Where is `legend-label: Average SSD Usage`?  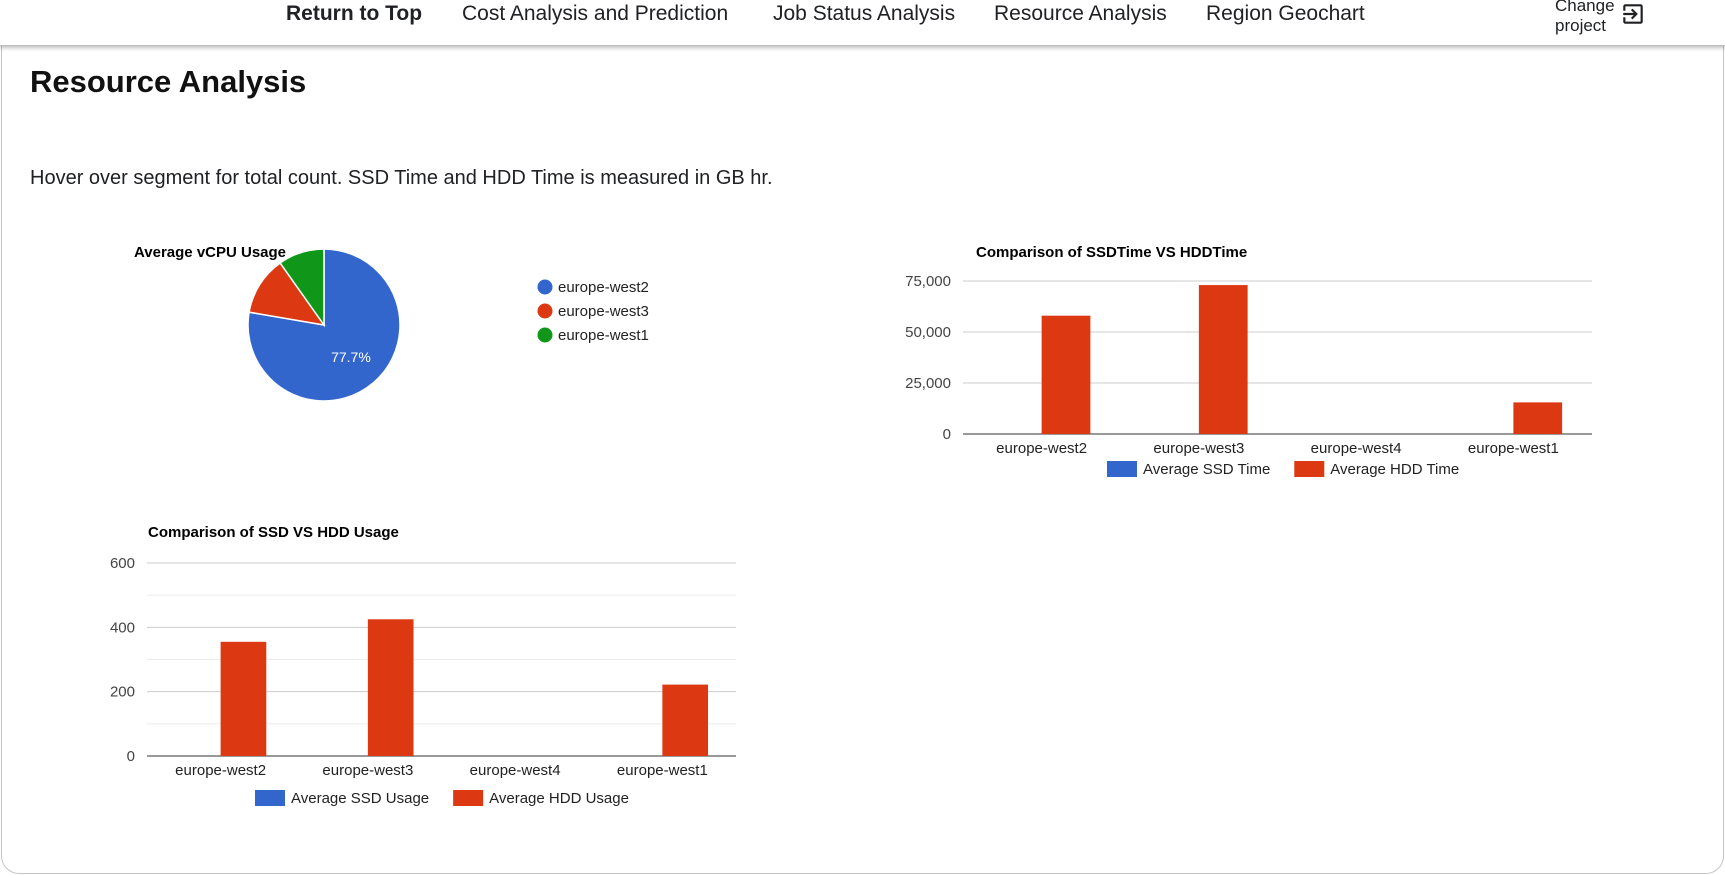 legend-label: Average SSD Usage is located at coordinates (360, 798).